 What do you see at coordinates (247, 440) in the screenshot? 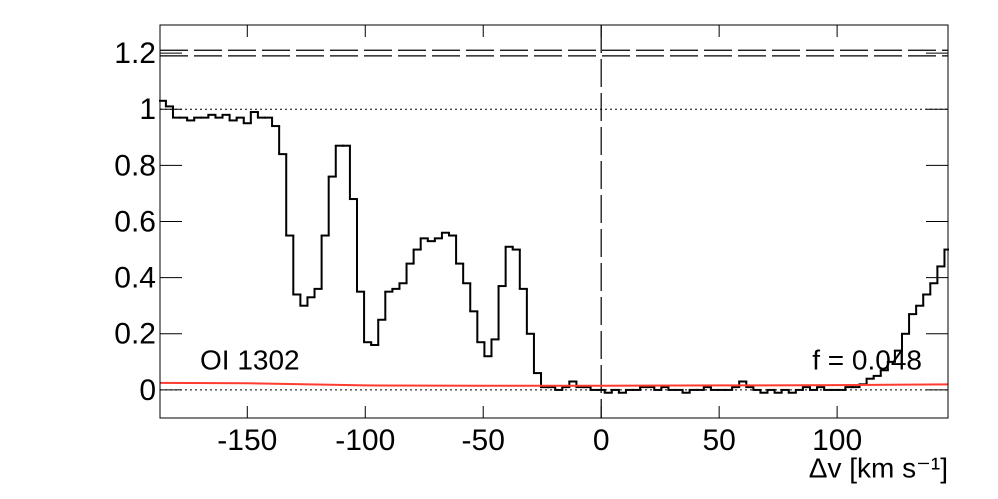
I see `x-tick-label: -150` at bounding box center [247, 440].